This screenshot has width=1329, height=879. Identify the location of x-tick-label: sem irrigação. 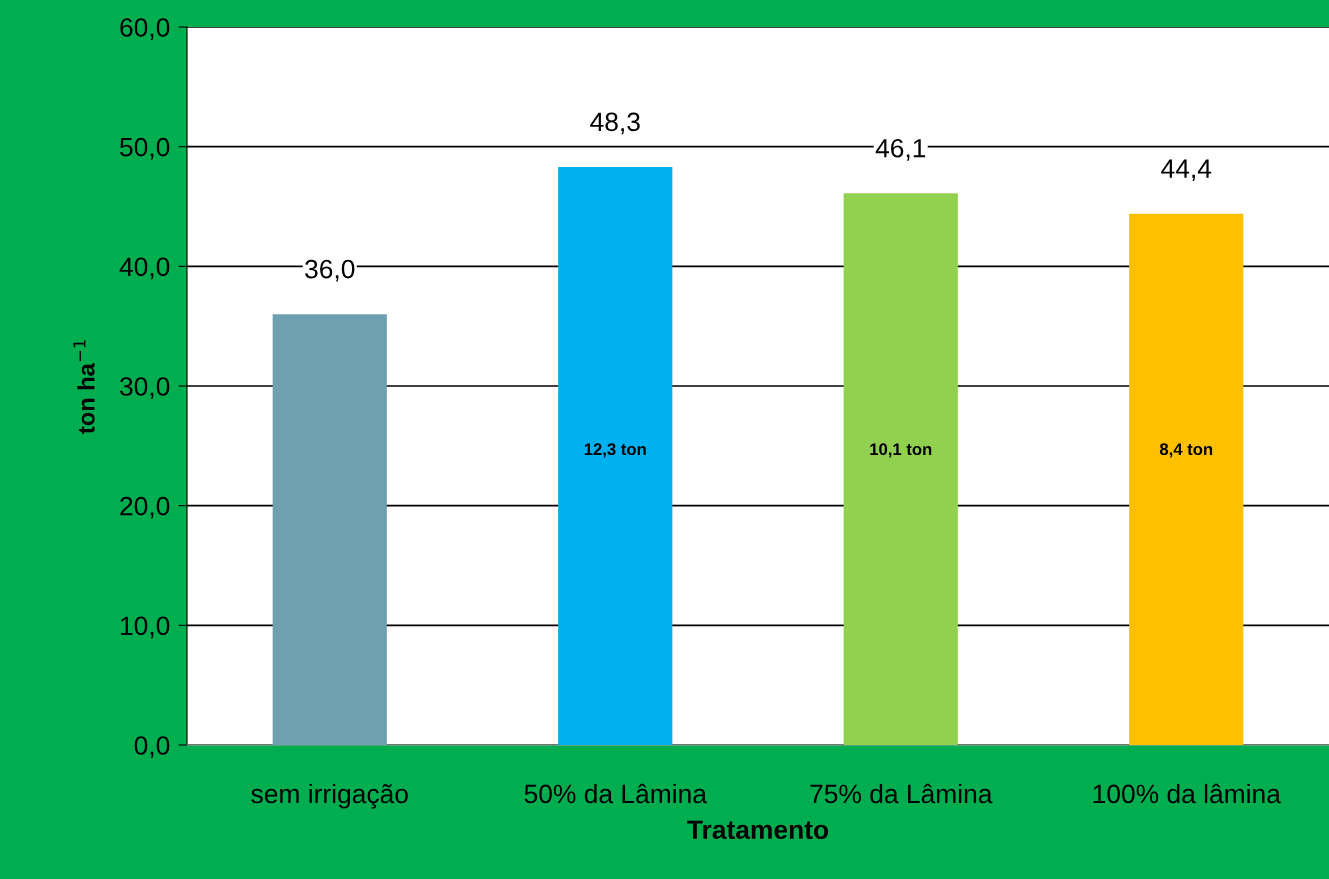
(329, 796).